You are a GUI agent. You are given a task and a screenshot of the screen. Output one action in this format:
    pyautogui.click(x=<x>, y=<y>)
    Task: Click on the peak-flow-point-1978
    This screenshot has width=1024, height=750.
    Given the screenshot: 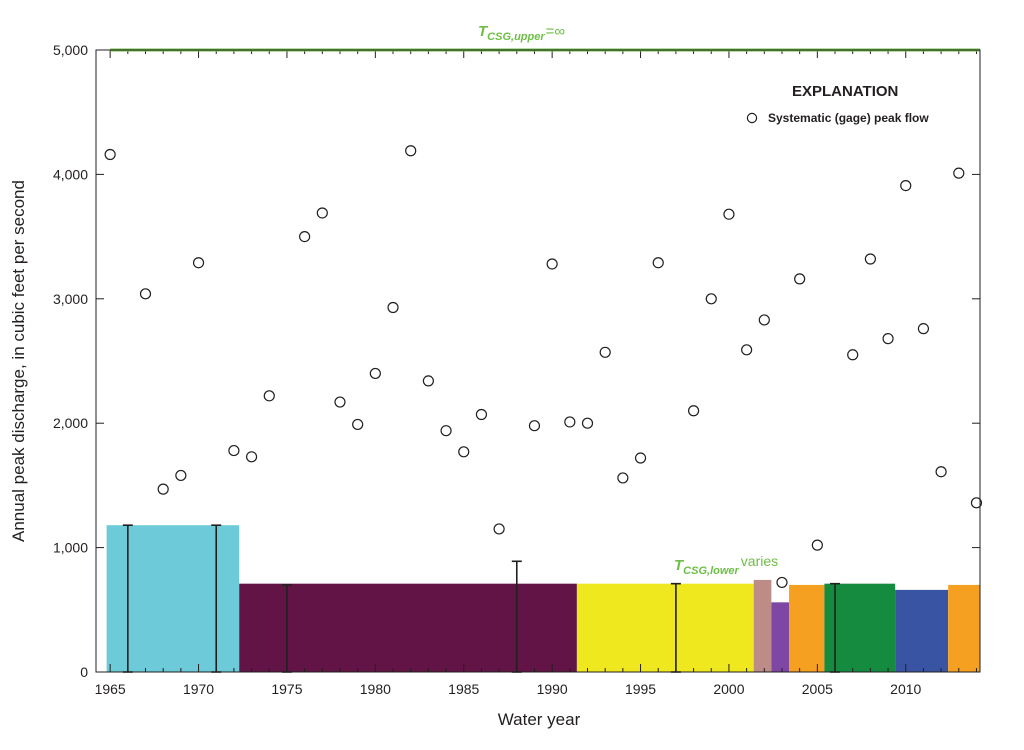 What is the action you would take?
    pyautogui.click(x=340, y=402)
    